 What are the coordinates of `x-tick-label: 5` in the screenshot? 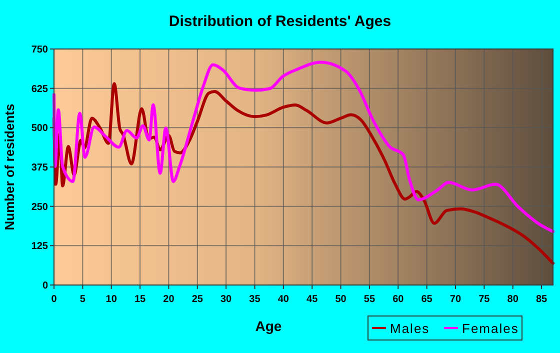 It's located at (83, 299).